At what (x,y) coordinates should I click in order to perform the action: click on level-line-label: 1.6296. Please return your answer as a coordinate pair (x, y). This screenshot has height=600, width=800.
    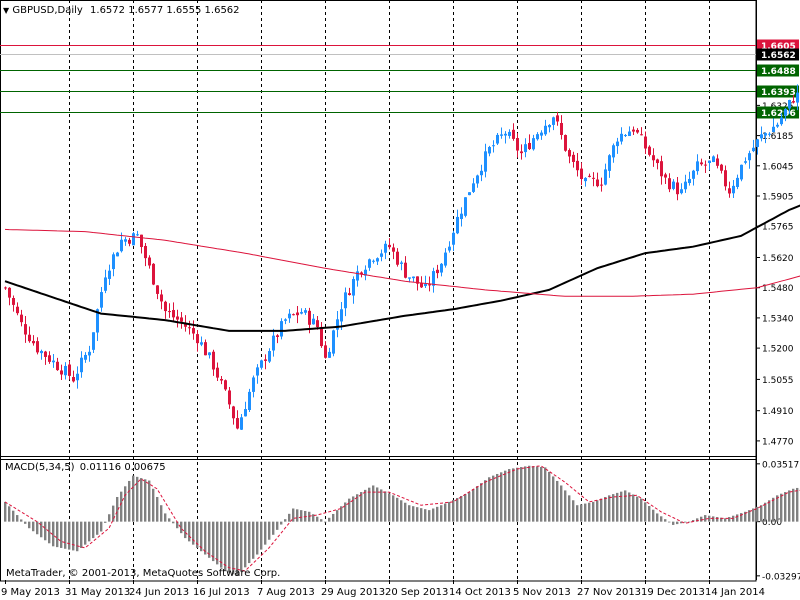
    Looking at the image, I should click on (778, 114).